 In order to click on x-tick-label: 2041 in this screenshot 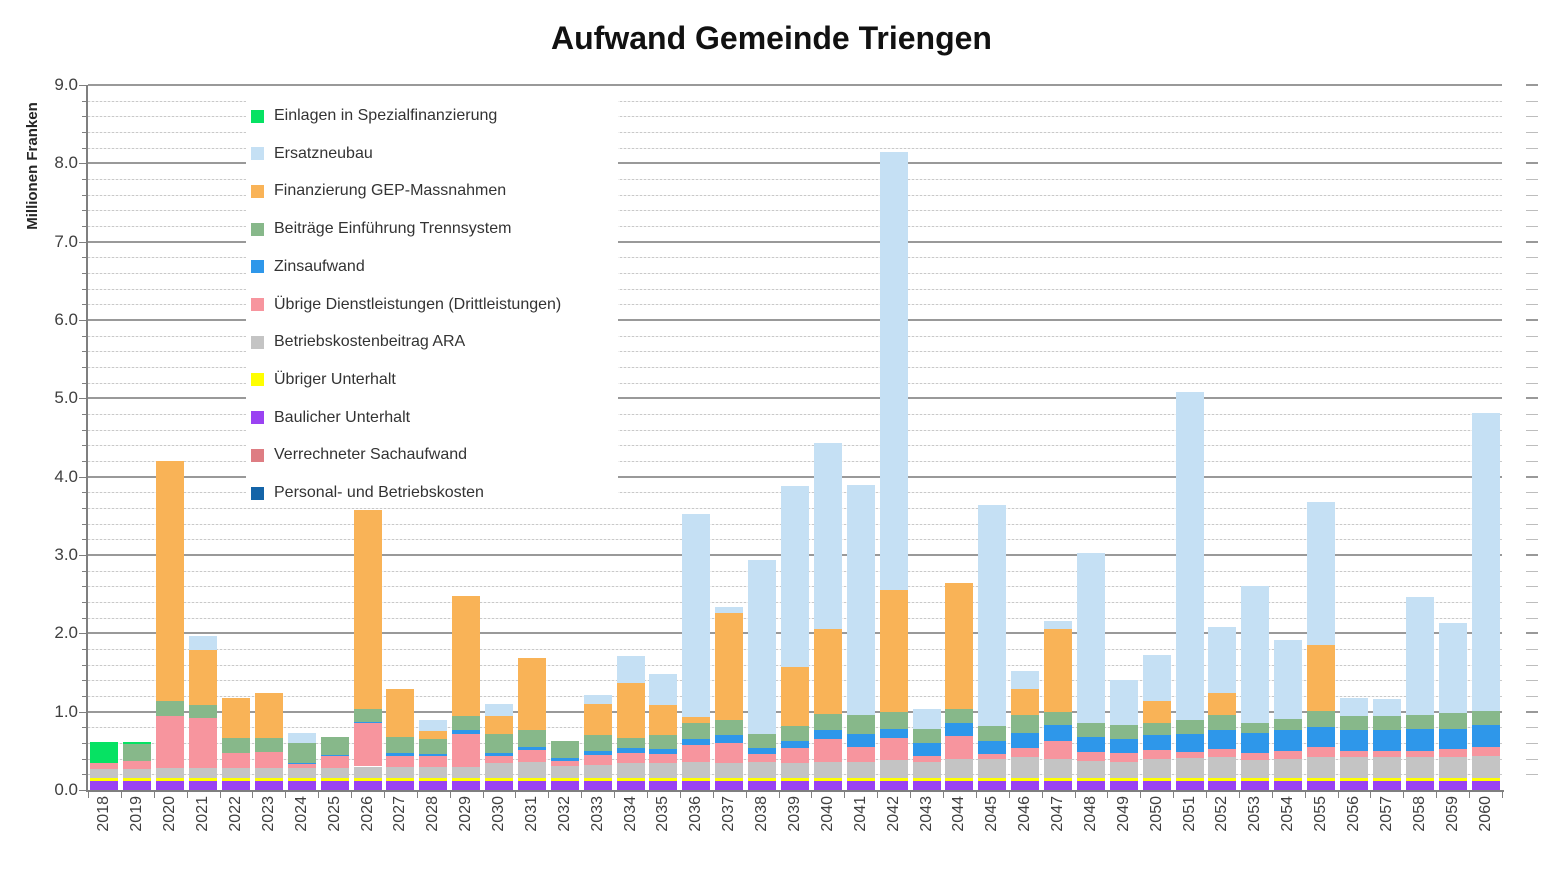, I will do `click(860, 814)`.